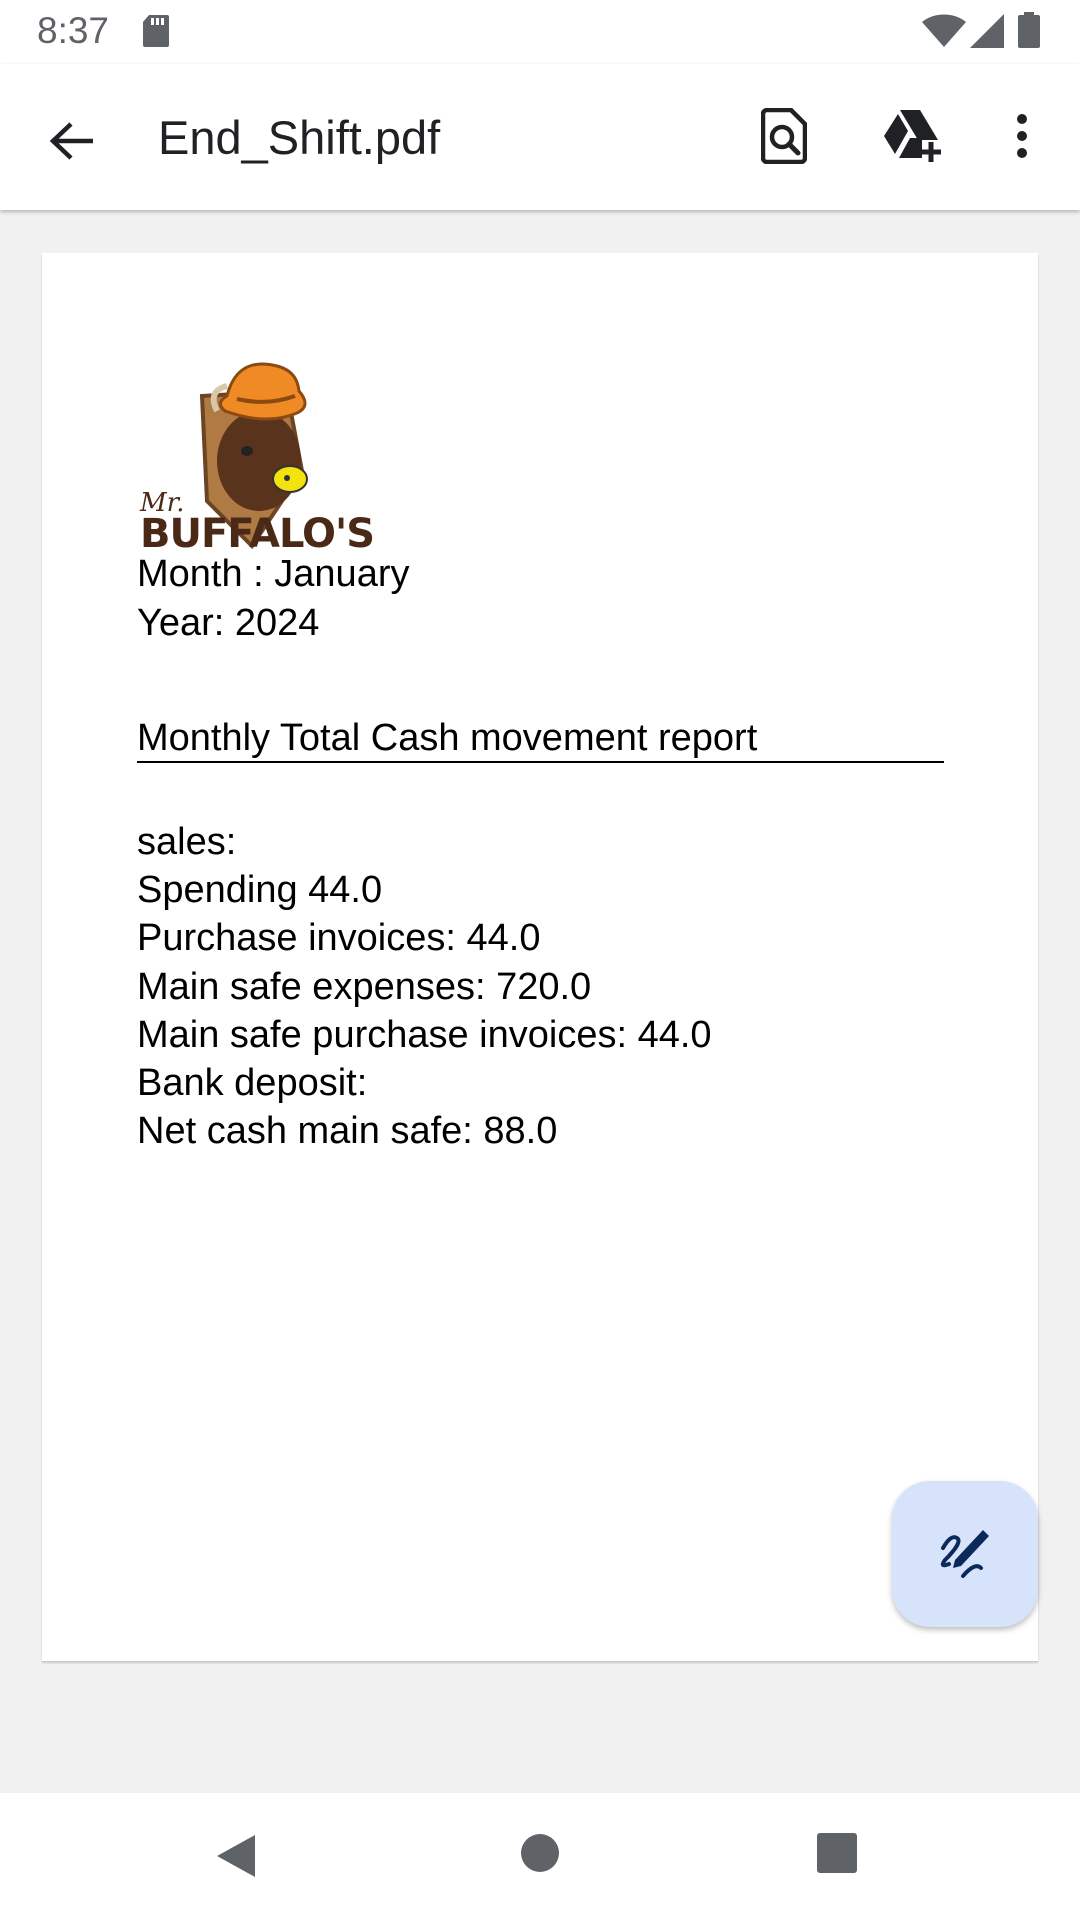 The image size is (1080, 1920). I want to click on logo-script: Mr., so click(161, 503).